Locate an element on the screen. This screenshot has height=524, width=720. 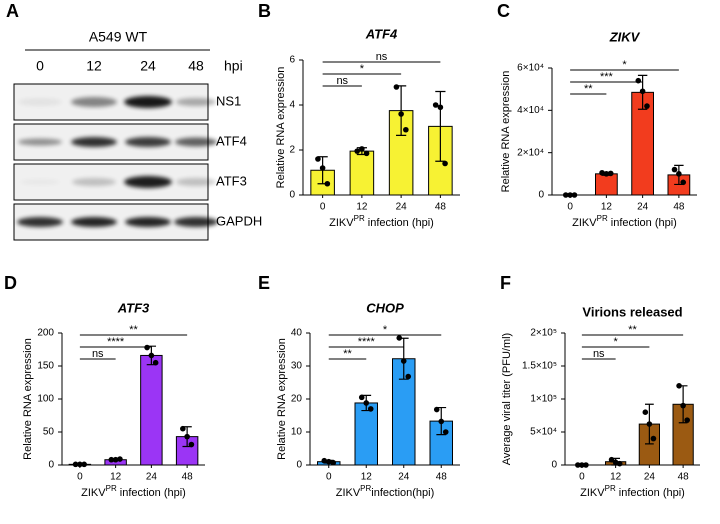
panel-letter: B is located at coordinates (264, 11).